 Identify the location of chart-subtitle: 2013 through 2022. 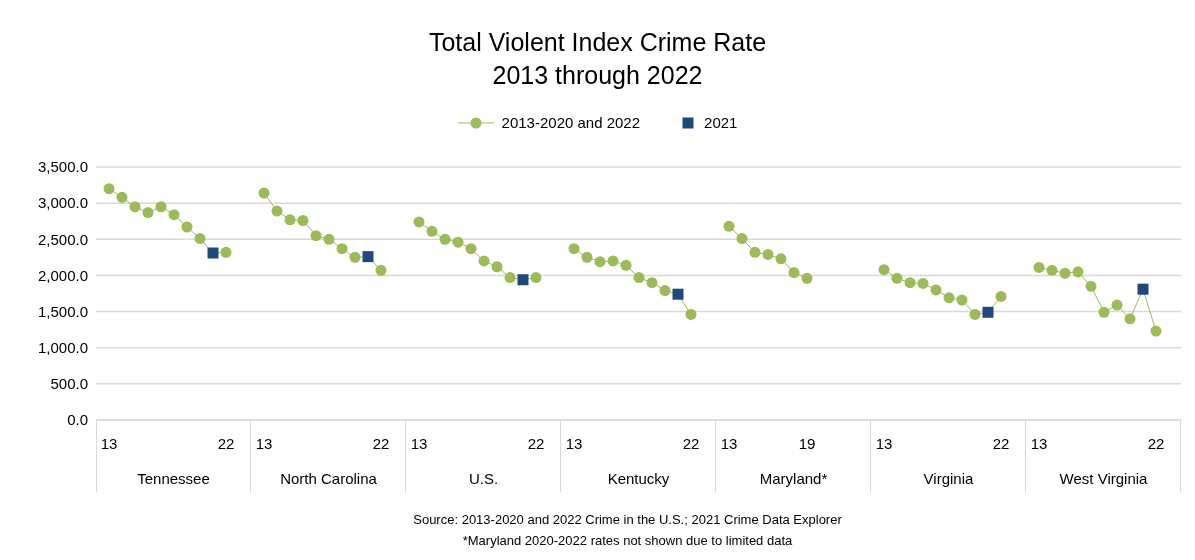
(597, 75).